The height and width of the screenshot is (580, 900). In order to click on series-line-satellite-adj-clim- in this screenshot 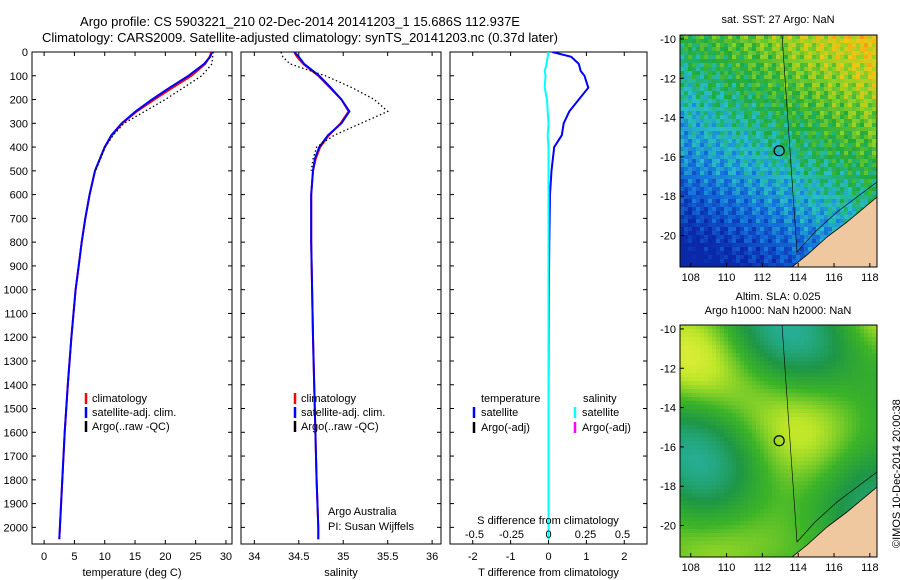, I will do `click(322, 296)`.